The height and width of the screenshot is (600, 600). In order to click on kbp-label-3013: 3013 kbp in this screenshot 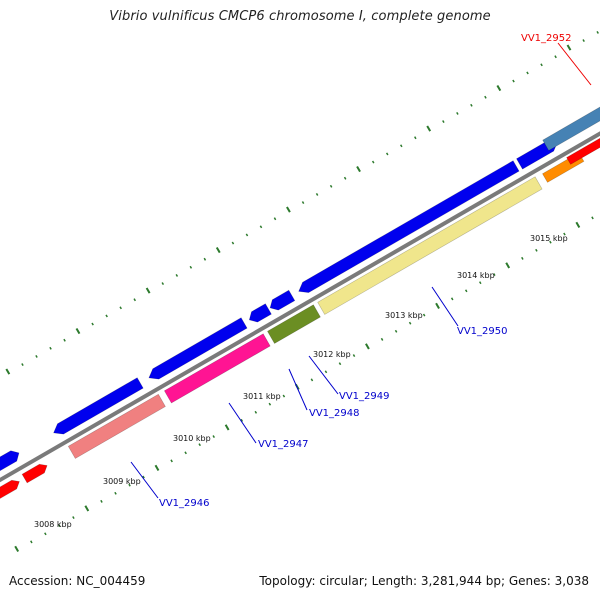, I will do `click(404, 315)`.